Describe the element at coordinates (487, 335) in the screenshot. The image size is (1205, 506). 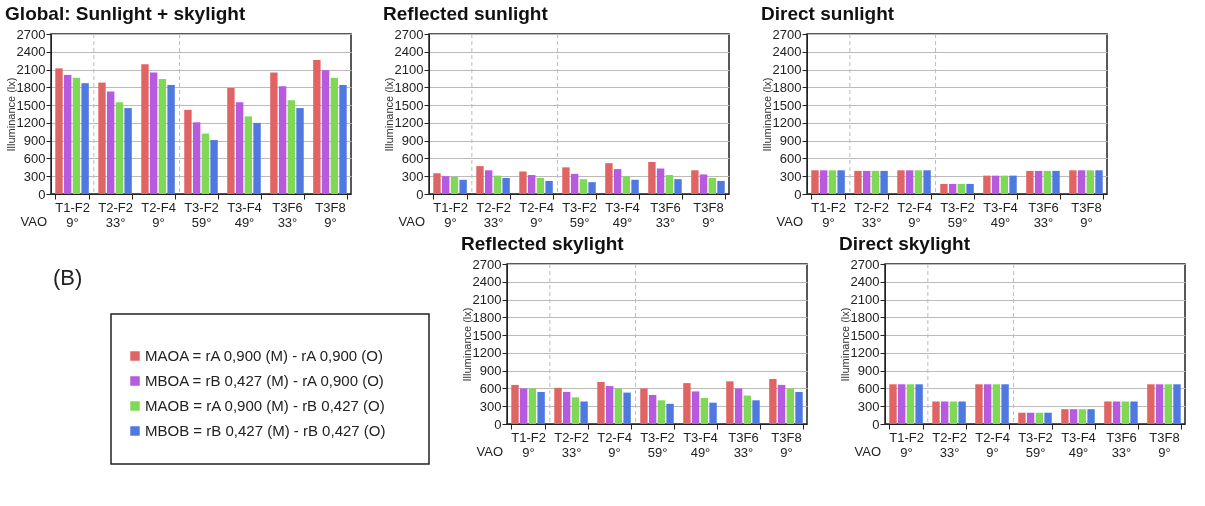
I see `y-tick-label: 1500` at that location.